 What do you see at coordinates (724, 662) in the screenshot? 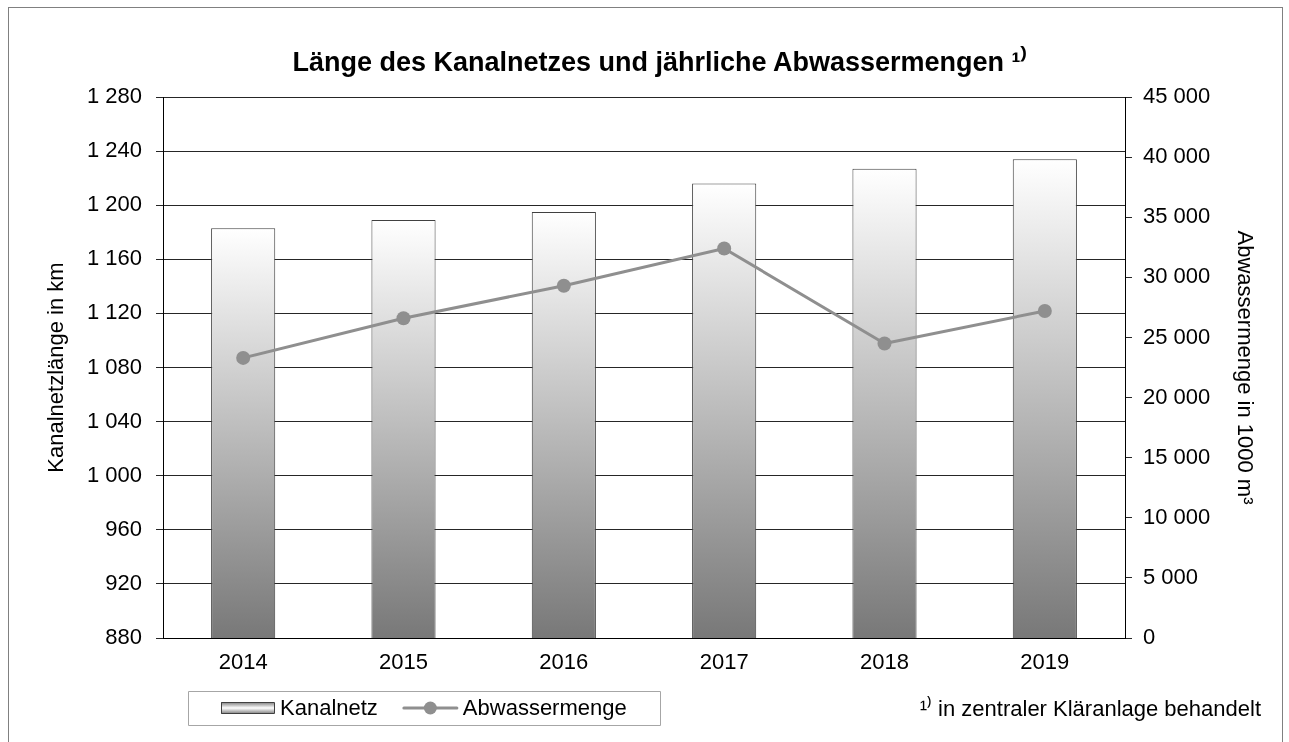
I see `x-tick-label: 2017` at bounding box center [724, 662].